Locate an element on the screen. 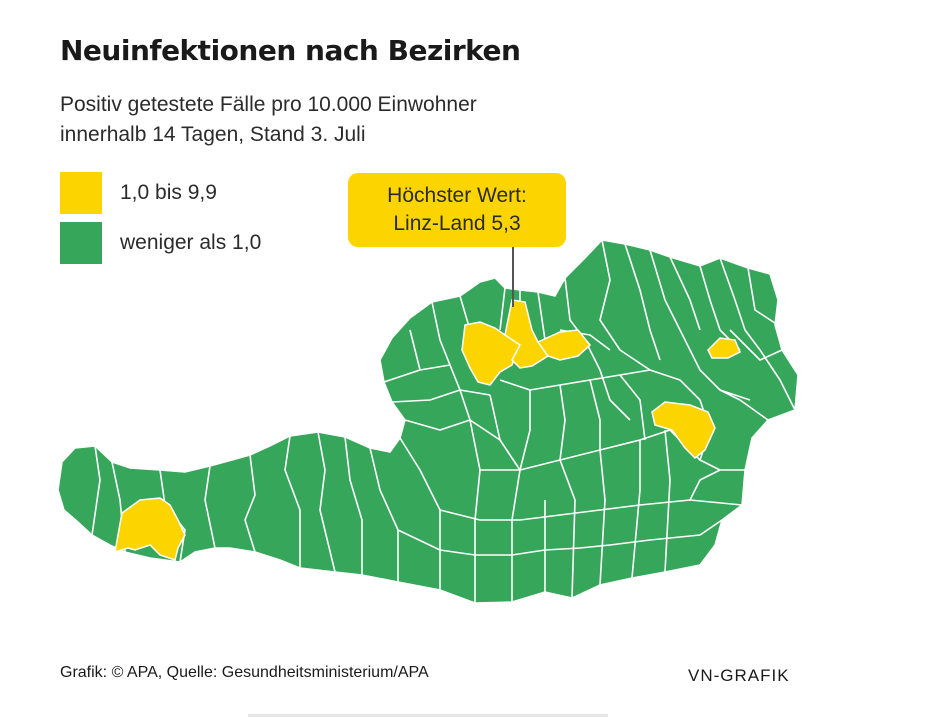  legend-item-high: 1,0 bis 9,9 is located at coordinates (160, 193).